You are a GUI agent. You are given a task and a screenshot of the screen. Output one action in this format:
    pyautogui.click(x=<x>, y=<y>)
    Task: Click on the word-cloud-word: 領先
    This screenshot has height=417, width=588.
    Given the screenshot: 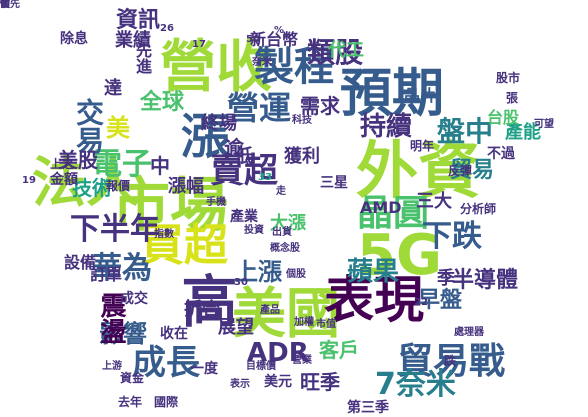 What is the action you would take?
    pyautogui.click(x=10, y=5)
    